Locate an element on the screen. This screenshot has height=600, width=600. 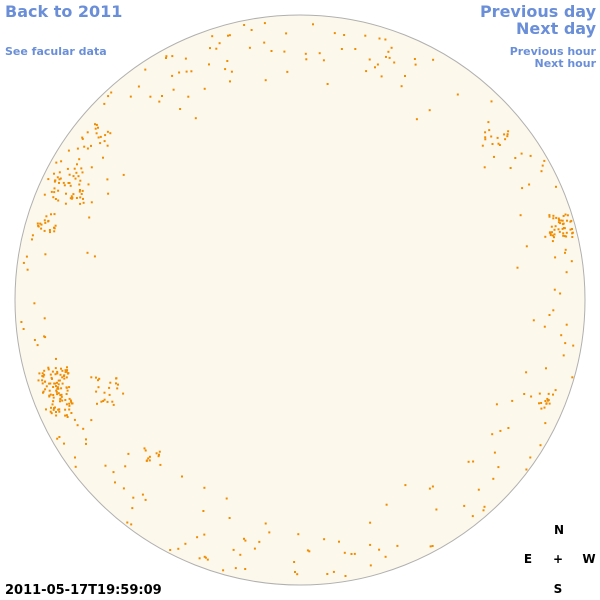
facular-data-link: See facular data is located at coordinates (56, 51).